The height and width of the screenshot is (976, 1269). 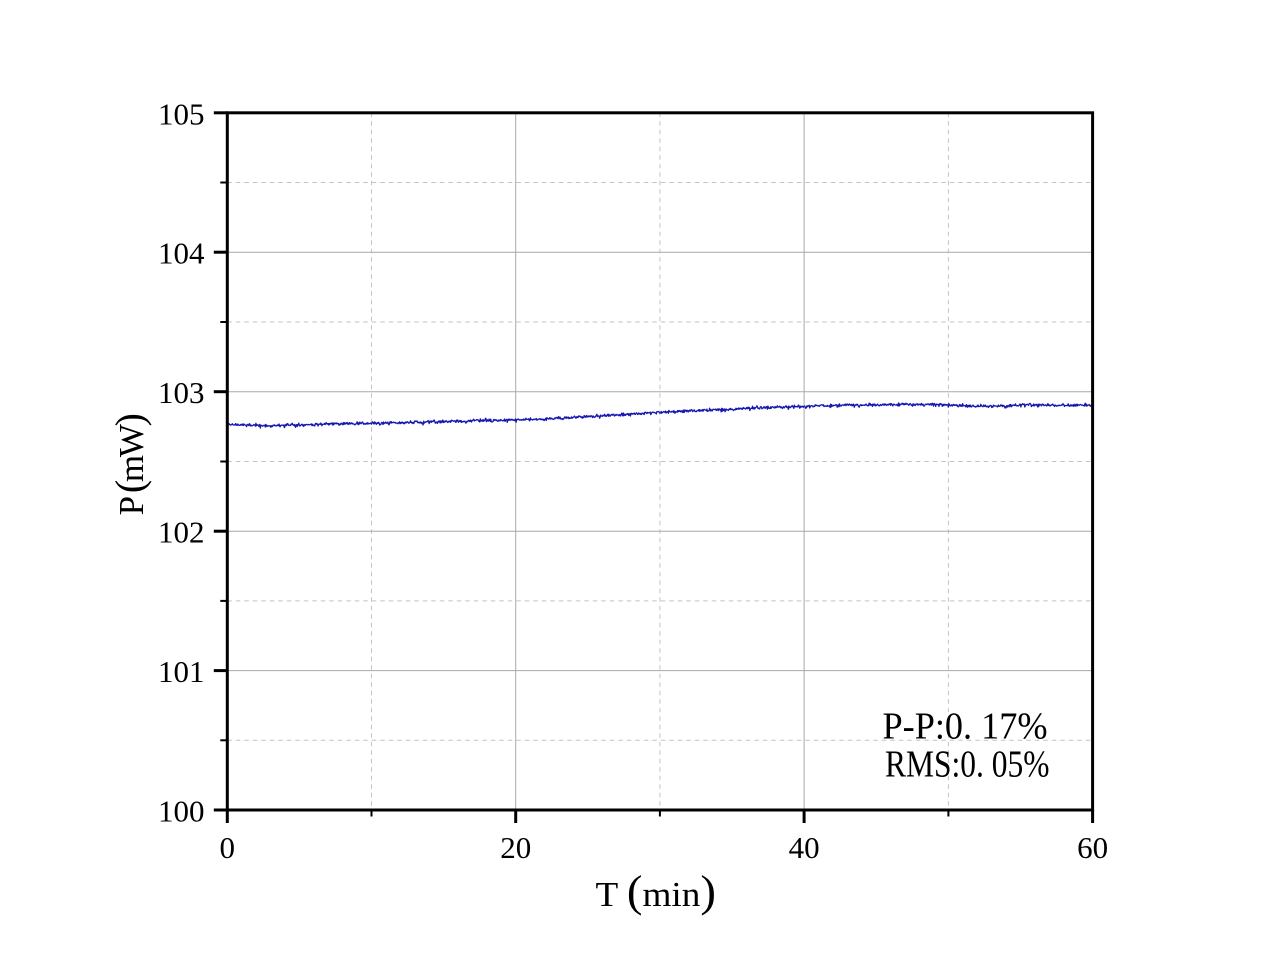 I want to click on svg-text: 105, so click(x=181, y=113).